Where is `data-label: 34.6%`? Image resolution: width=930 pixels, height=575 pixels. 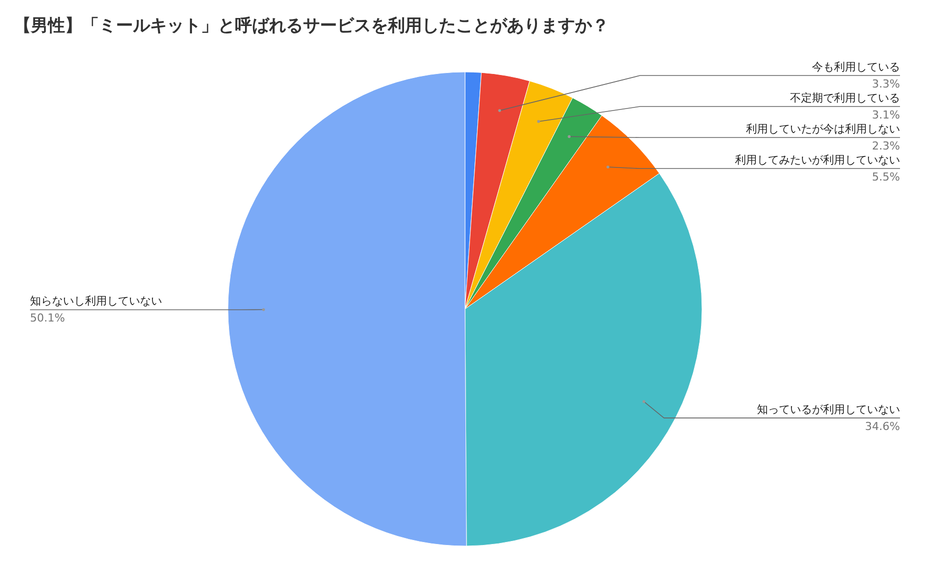
data-label: 34.6% is located at coordinates (882, 426).